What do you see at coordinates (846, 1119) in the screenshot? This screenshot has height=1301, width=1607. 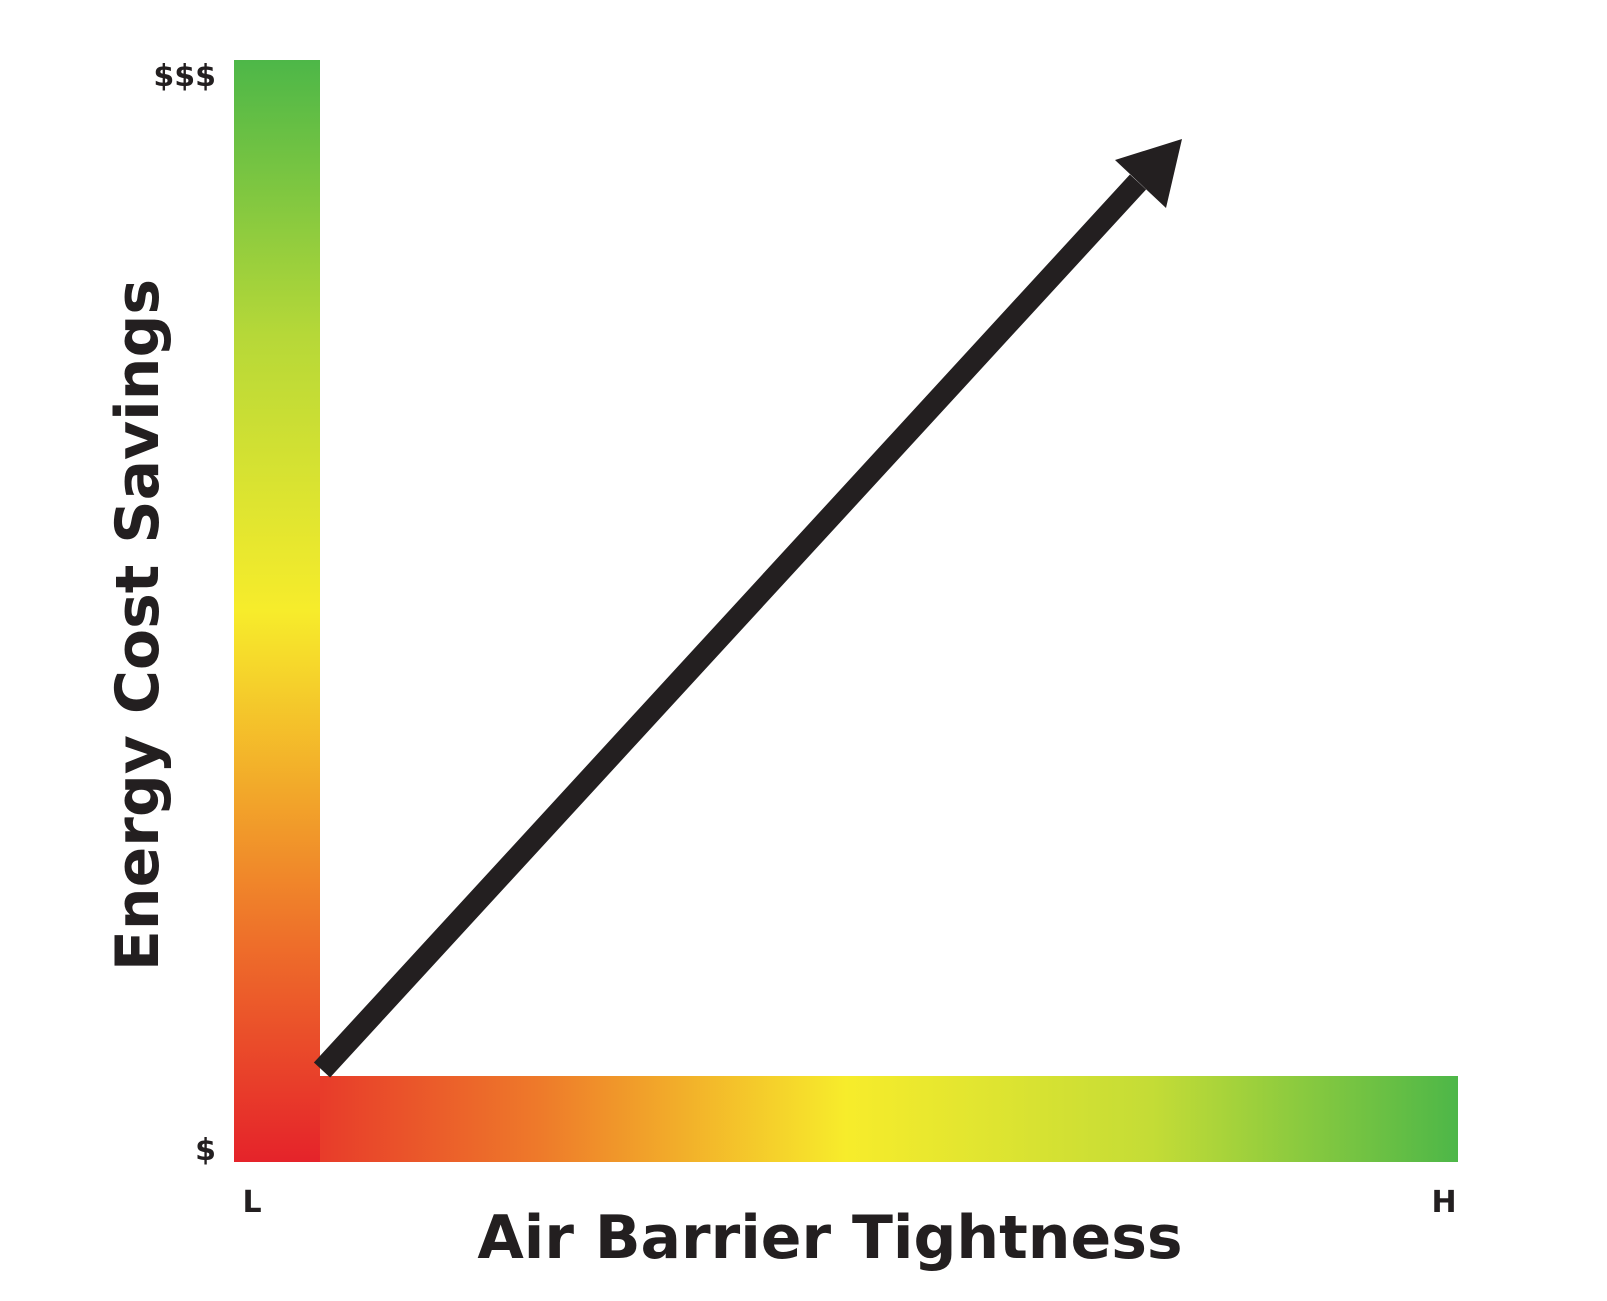 I see `x-axis-bar` at bounding box center [846, 1119].